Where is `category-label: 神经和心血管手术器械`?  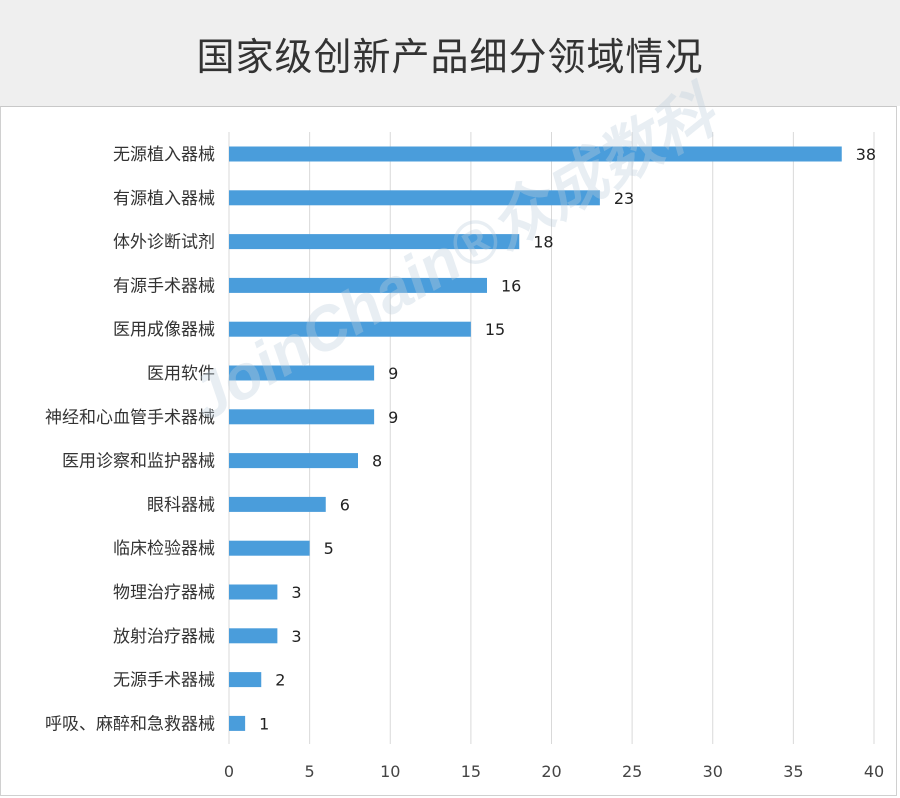
category-label: 神经和心血管手术器械 is located at coordinates (130, 418).